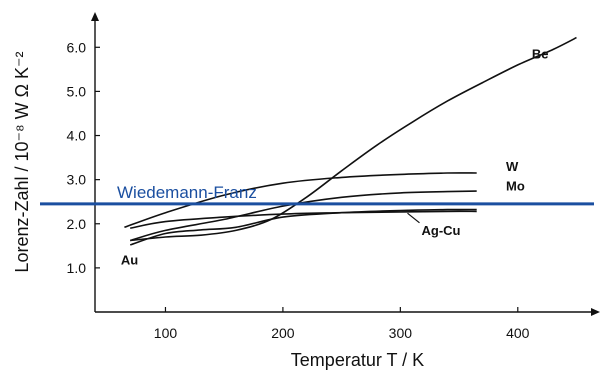 The image size is (602, 374). Describe the element at coordinates (413, 218) in the screenshot. I see `ag-cu-leader-line` at that location.